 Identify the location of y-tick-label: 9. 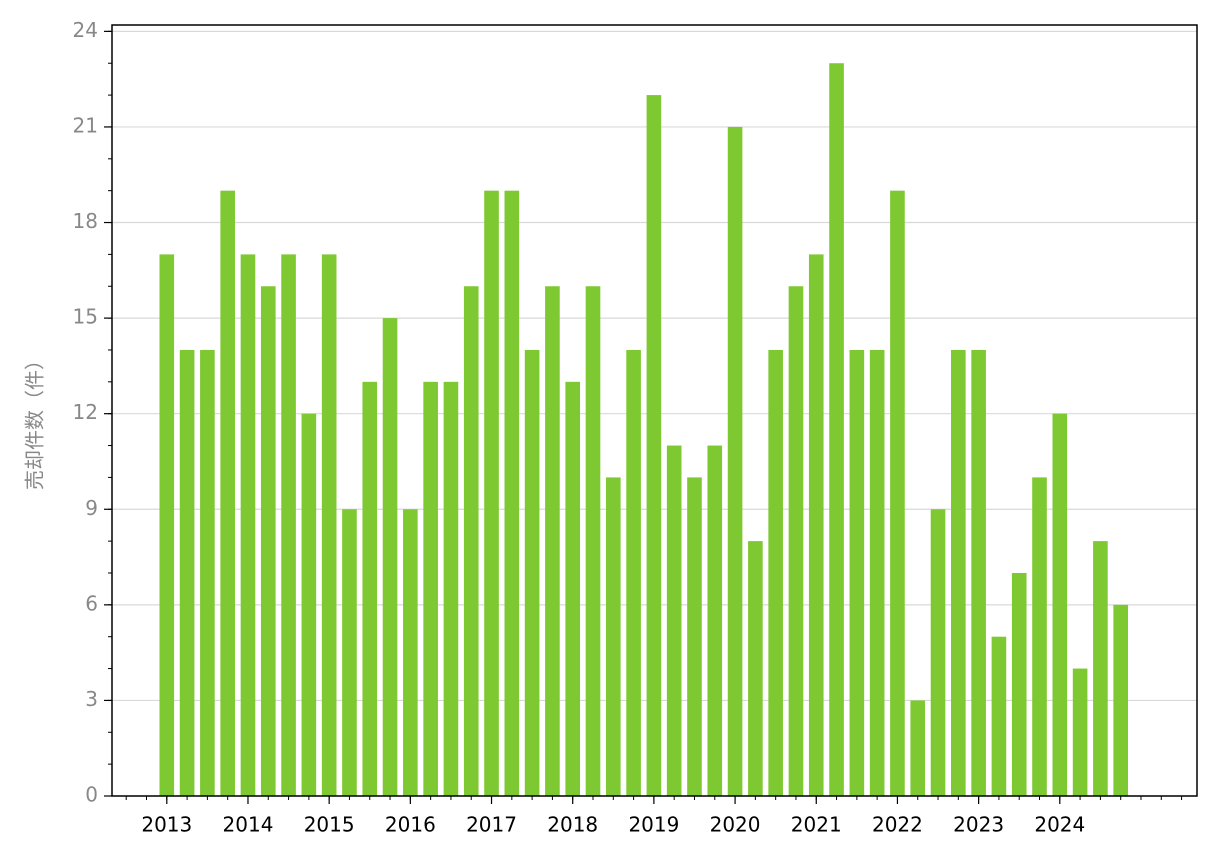
(91, 508).